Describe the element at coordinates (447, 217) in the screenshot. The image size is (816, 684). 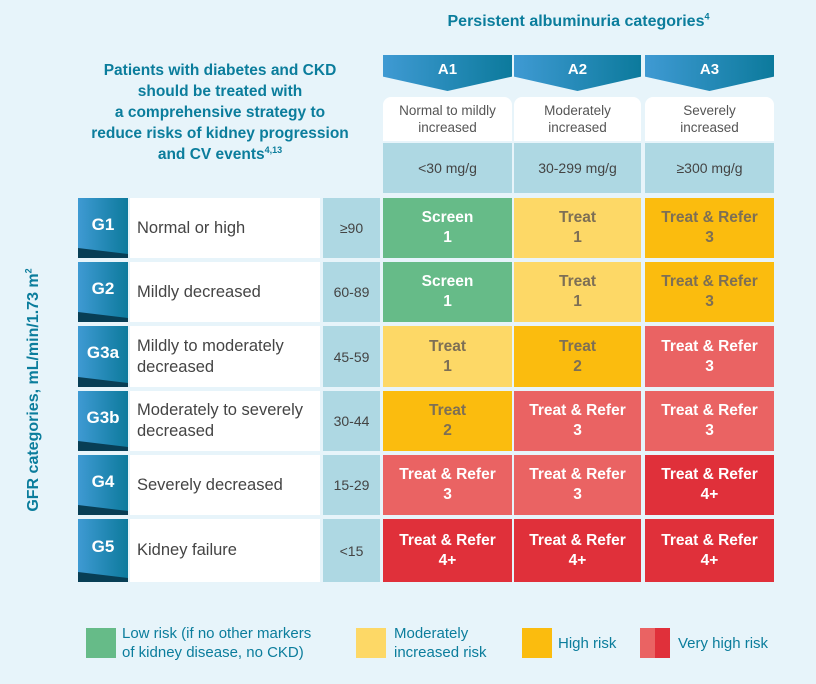
I see `action-text: Screen` at that location.